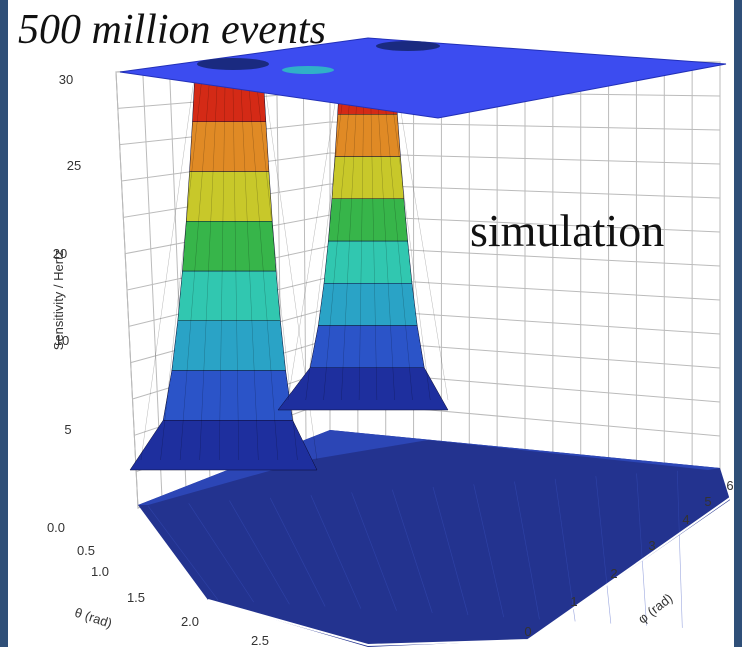  Describe the element at coordinates (308, 70) in the screenshot. I see `peak-left-cap-inner` at that location.